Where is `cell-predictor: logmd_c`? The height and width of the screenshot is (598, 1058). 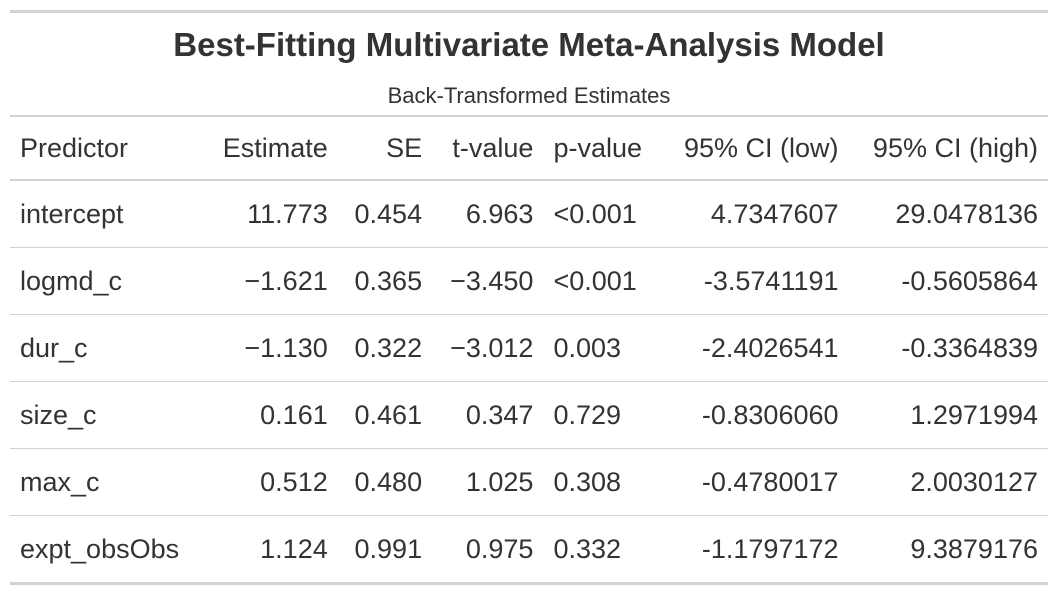
cell-predictor: logmd_c is located at coordinates (106, 281).